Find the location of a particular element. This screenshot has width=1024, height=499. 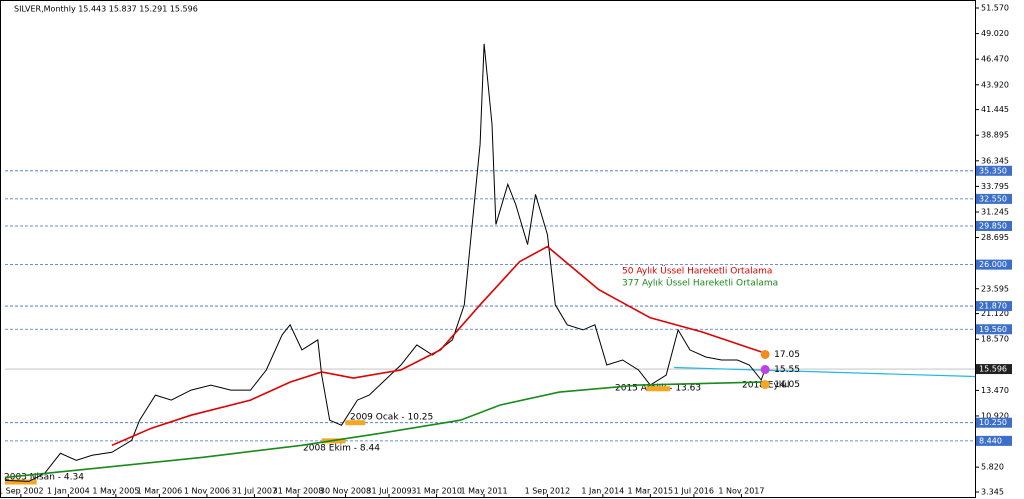

y-tick-label: 33.795 is located at coordinates (995, 186).